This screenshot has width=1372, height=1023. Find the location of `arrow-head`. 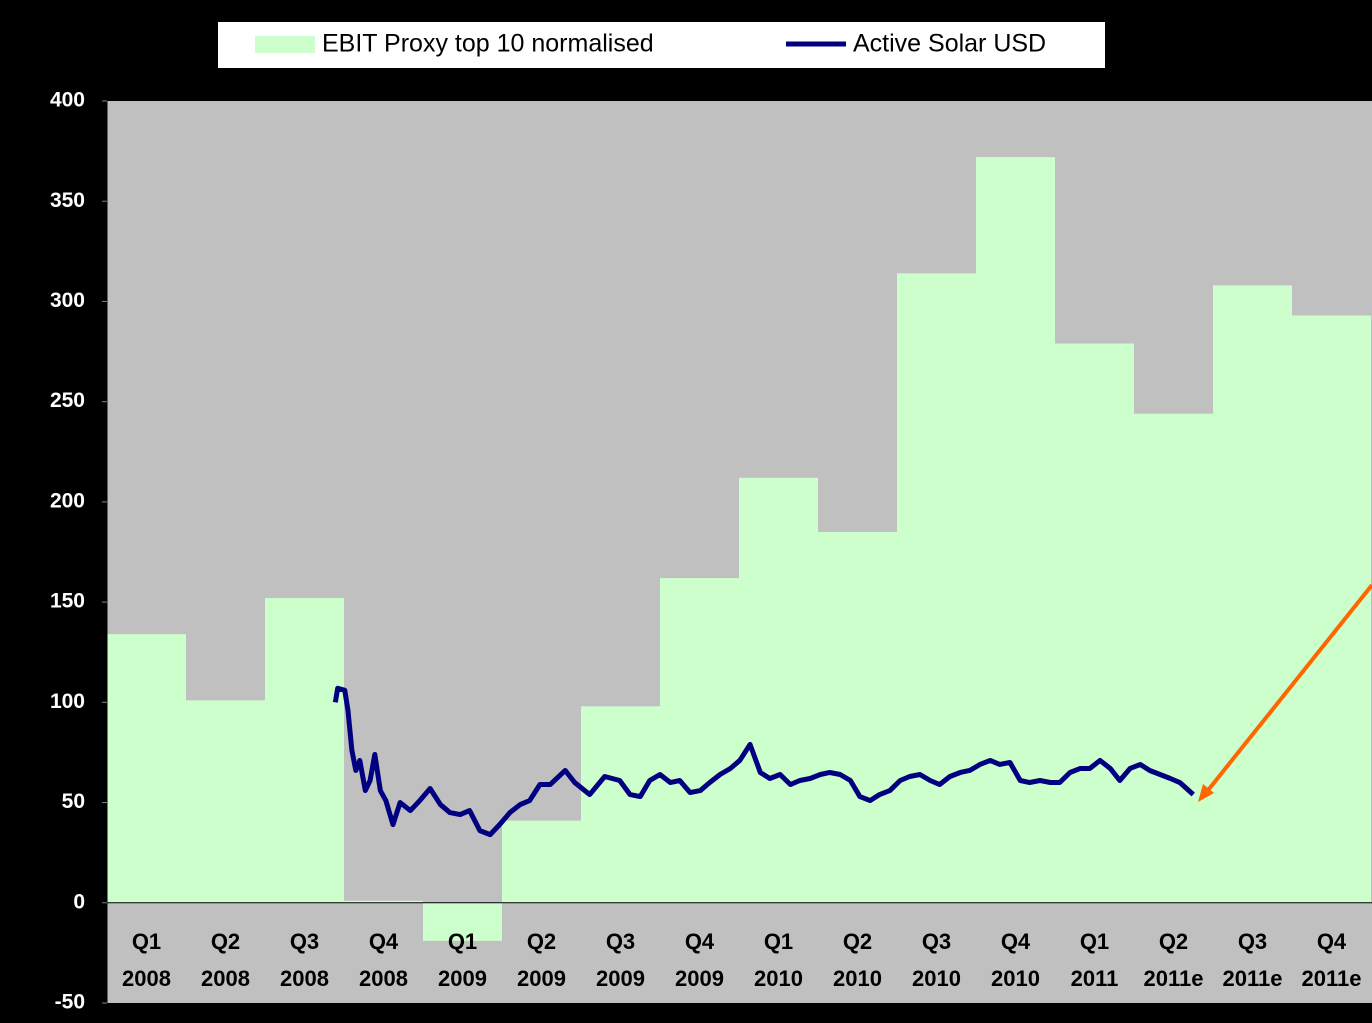

arrow-head is located at coordinates (1206, 793).